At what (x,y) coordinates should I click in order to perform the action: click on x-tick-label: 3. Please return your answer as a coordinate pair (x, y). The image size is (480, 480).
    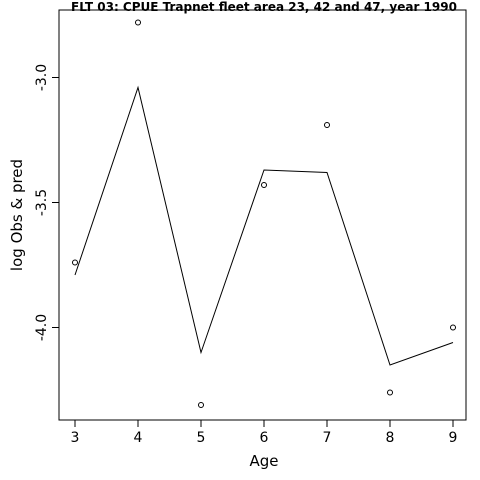
    Looking at the image, I should click on (75, 438).